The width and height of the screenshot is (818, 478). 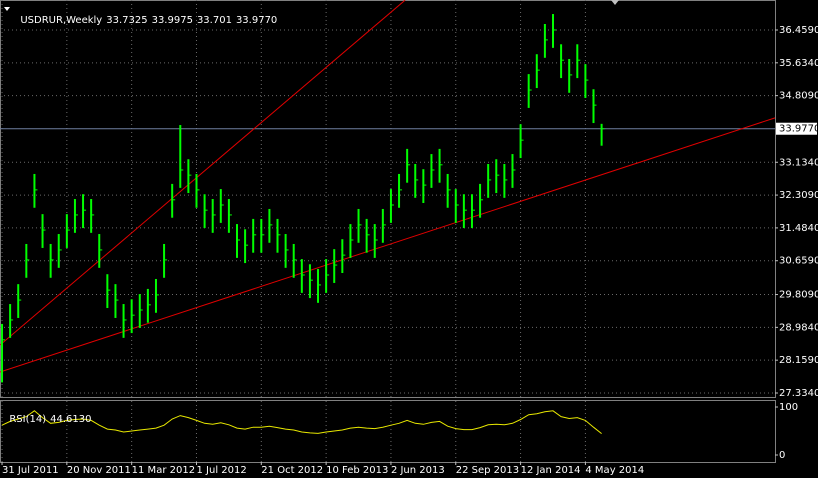 What do you see at coordinates (127, 20) in the screenshot?
I see `open: 33.7325` at bounding box center [127, 20].